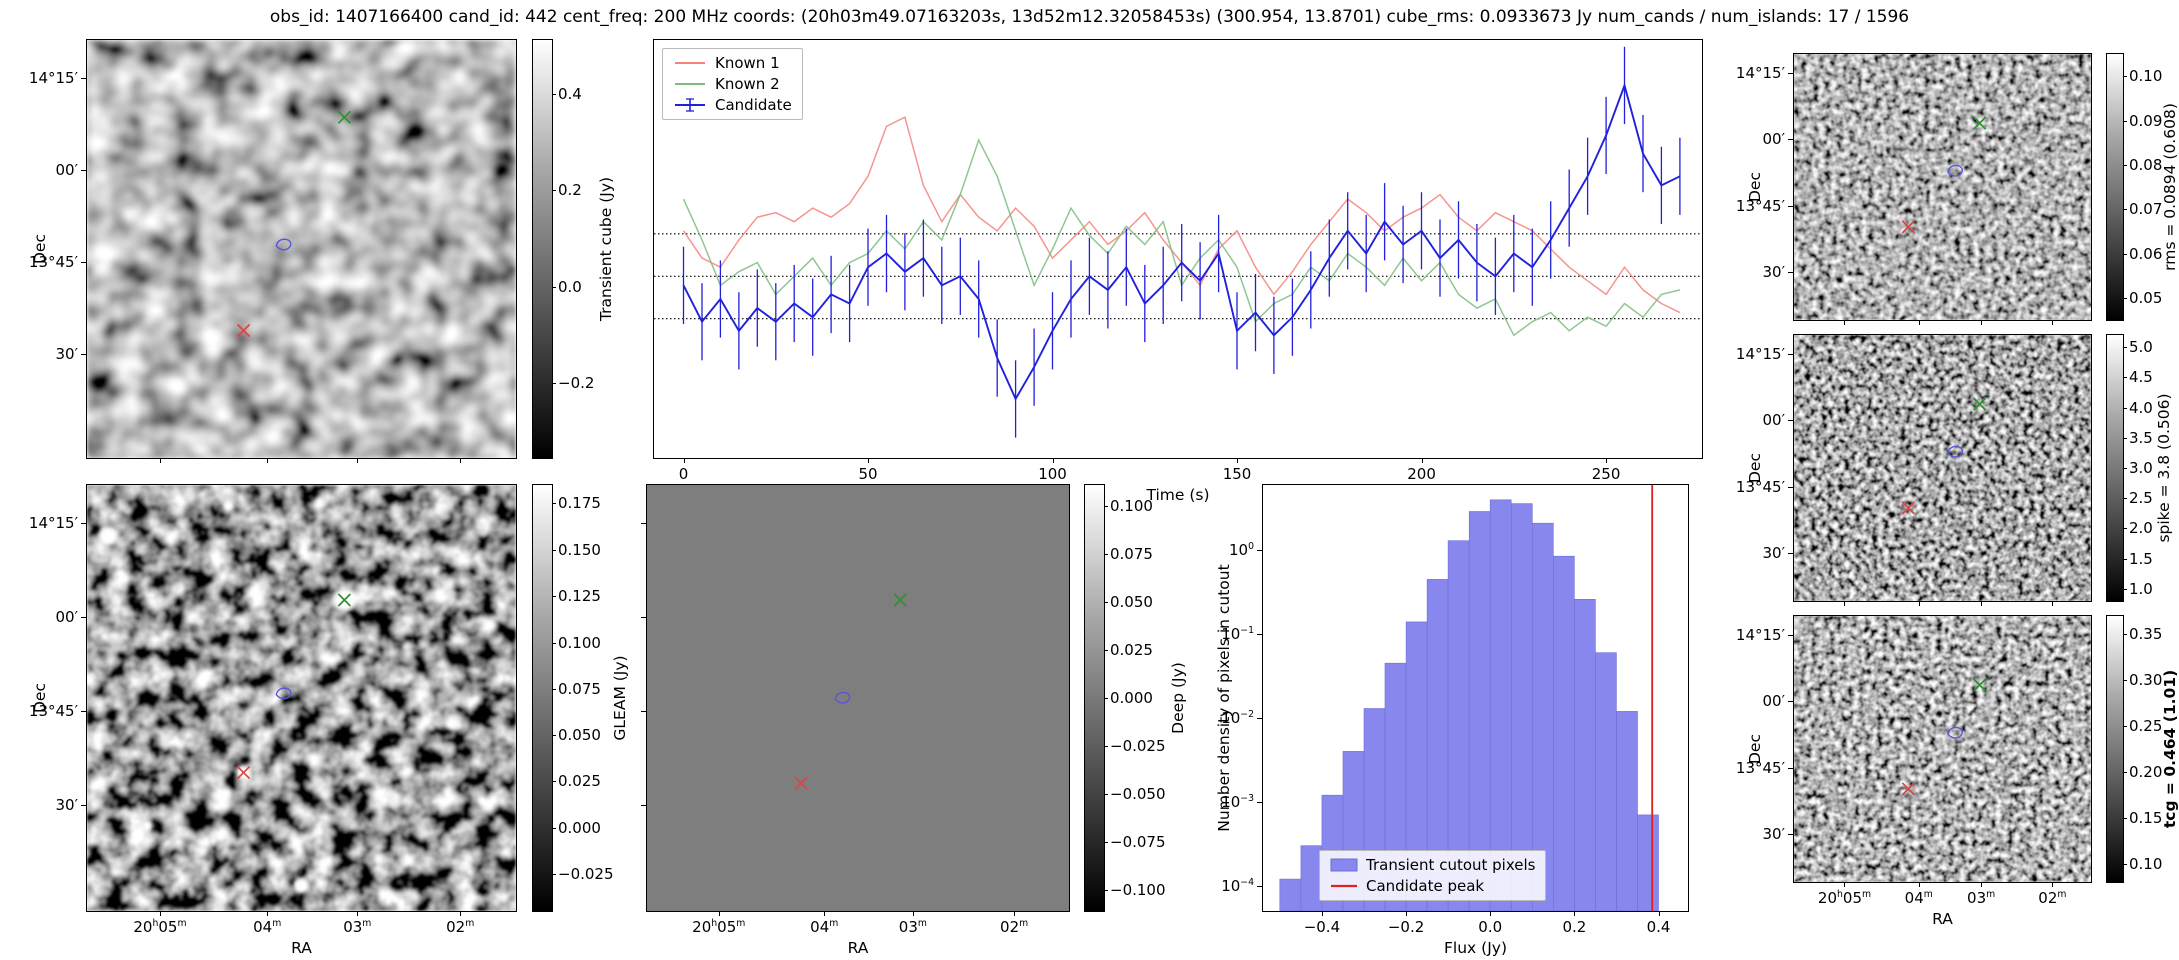 The image size is (2179, 960). I want to click on y-tick-label: 10⁻³, so click(1237, 801).